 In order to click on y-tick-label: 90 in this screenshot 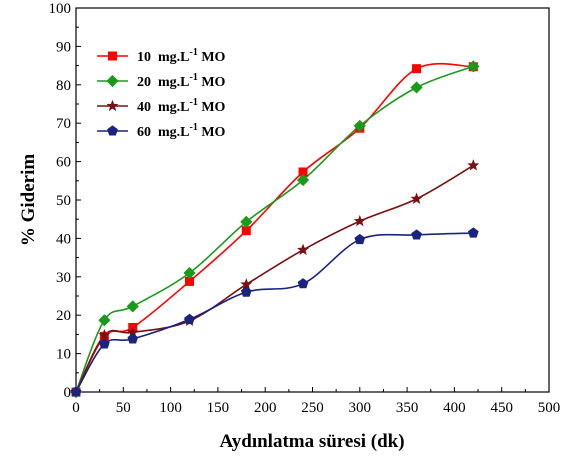, I will do `click(63, 47)`.